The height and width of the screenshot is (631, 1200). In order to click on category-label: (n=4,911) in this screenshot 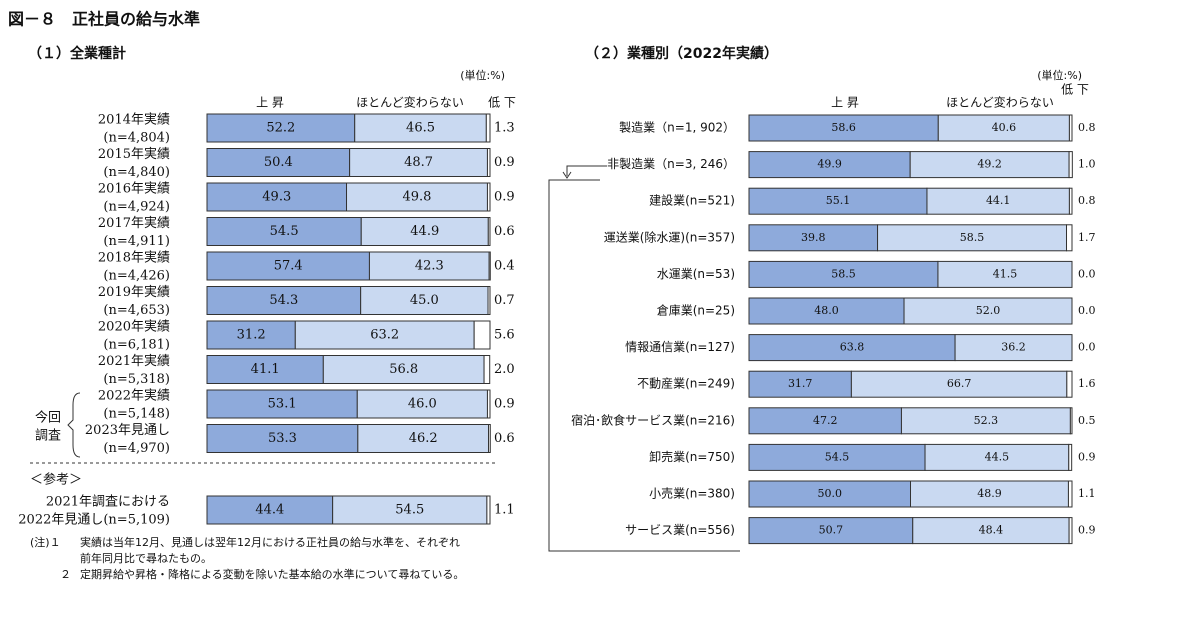, I will do `click(136, 241)`.